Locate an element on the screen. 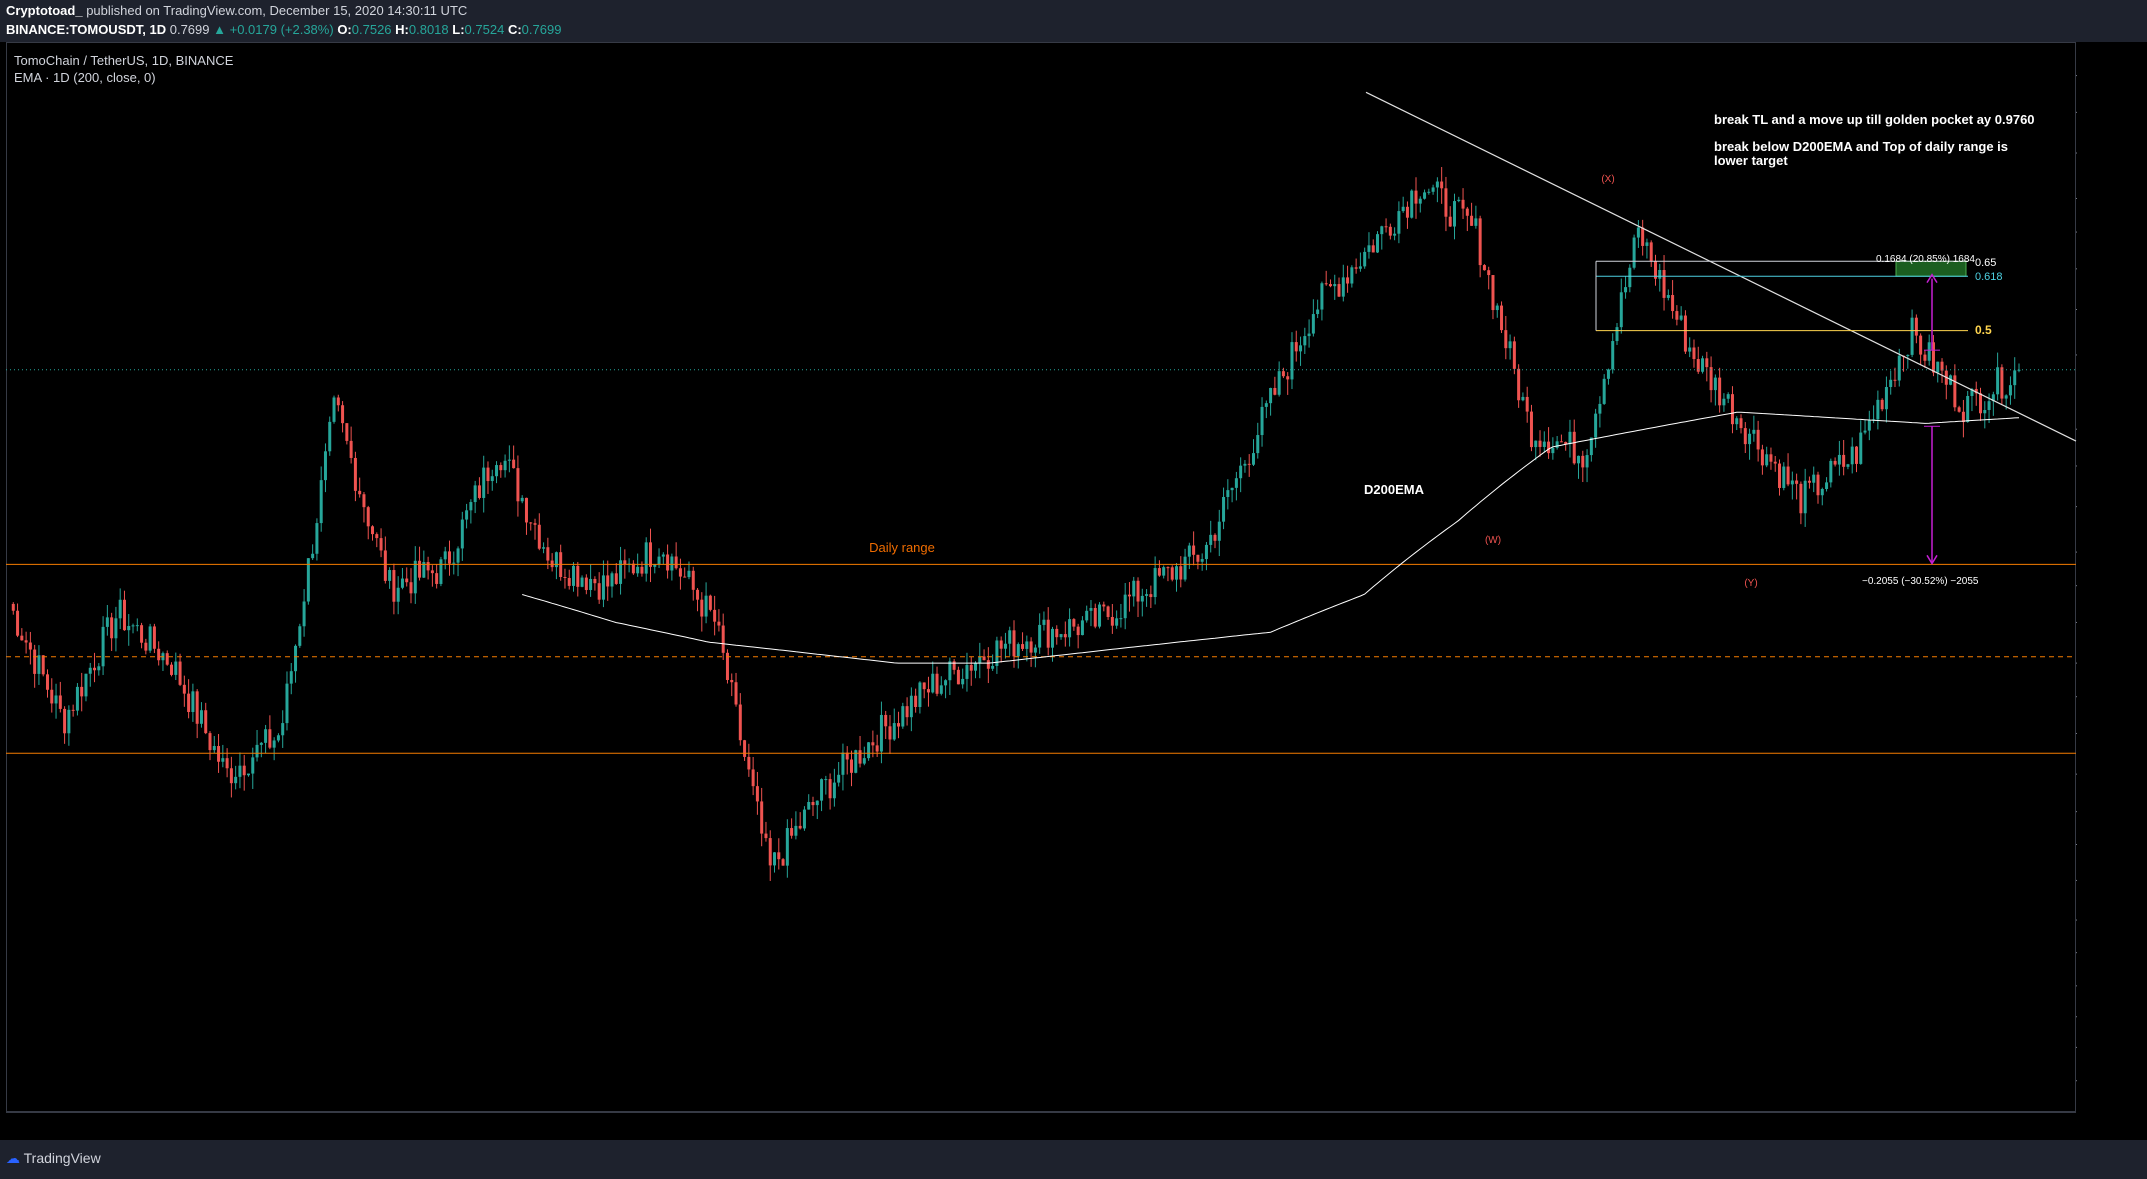  author-name: Cryptotoad_ is located at coordinates (44, 10).